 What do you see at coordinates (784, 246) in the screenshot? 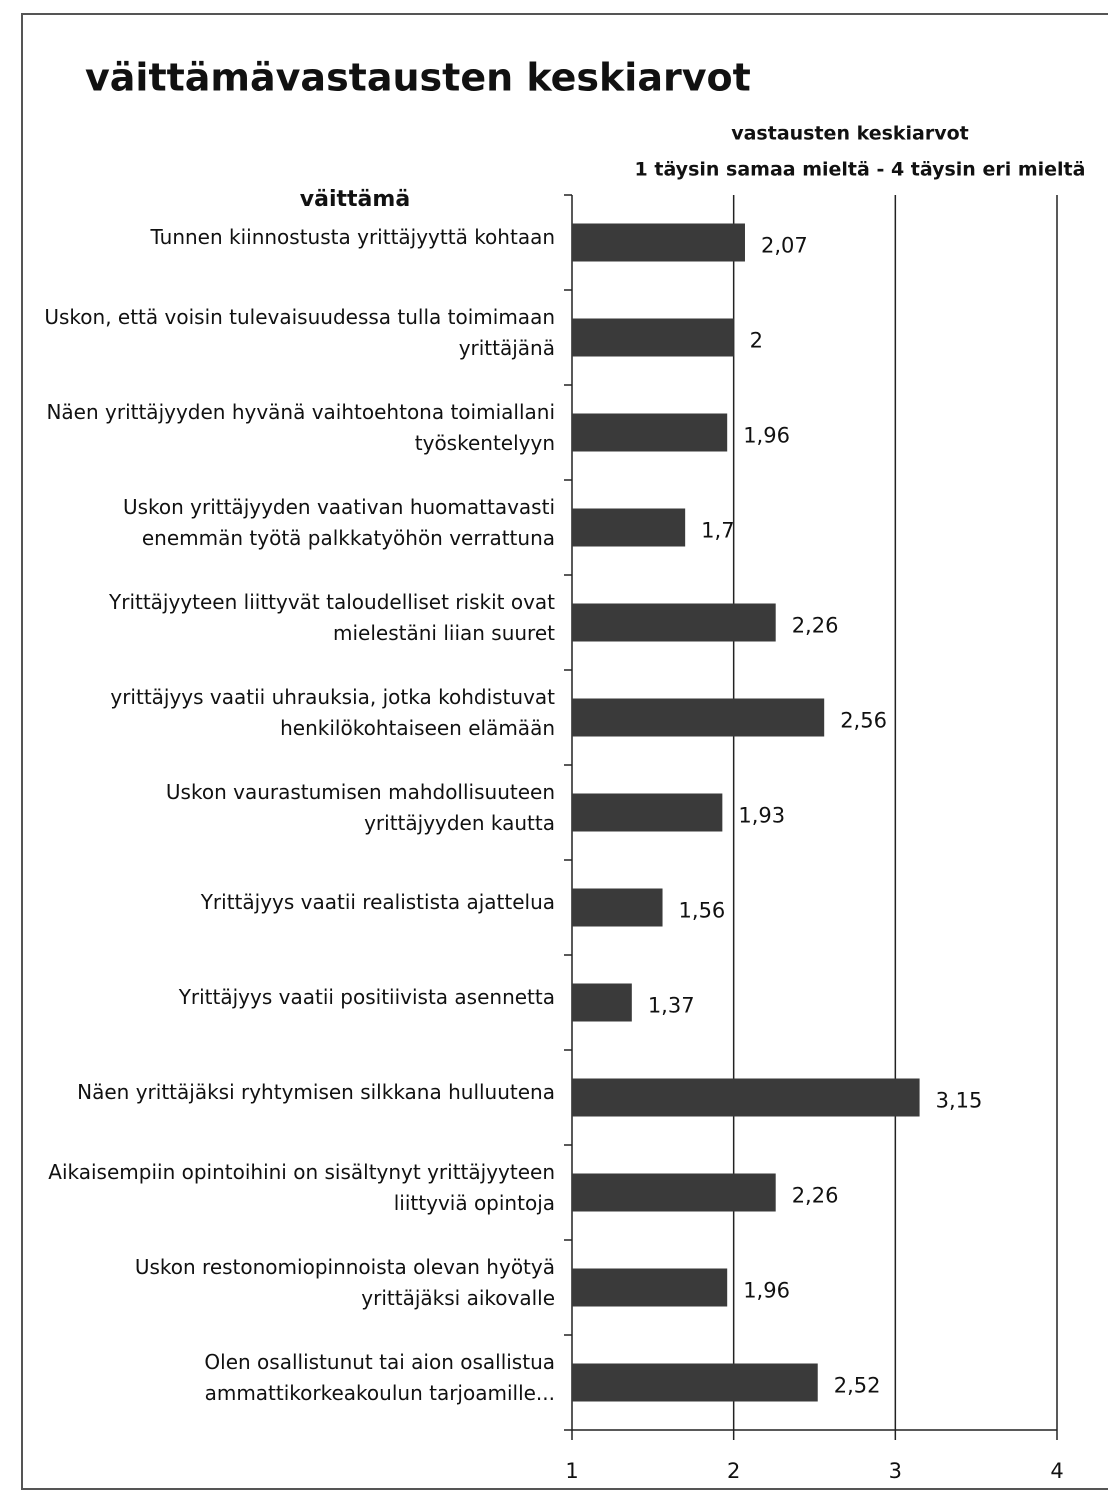
I see `value-label: 2,07` at bounding box center [784, 246].